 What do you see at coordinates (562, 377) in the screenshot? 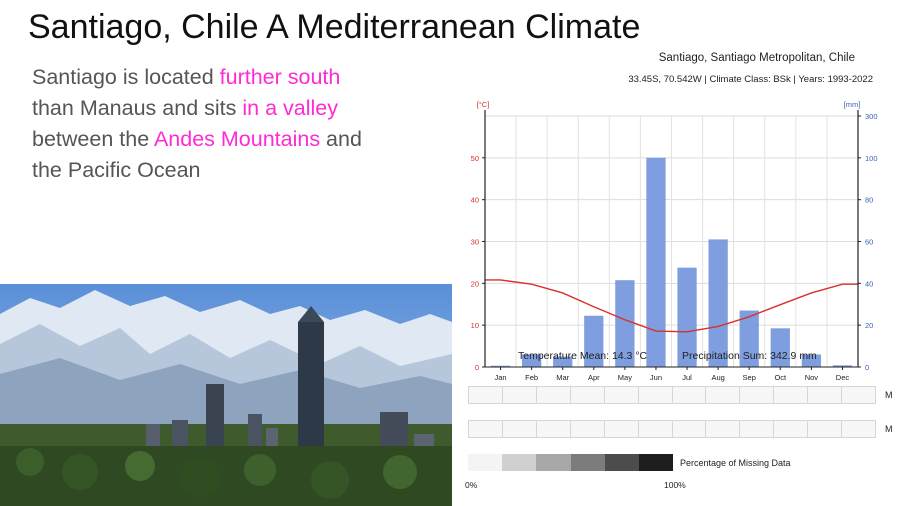
I see `x-tick-label: Mar` at bounding box center [562, 377].